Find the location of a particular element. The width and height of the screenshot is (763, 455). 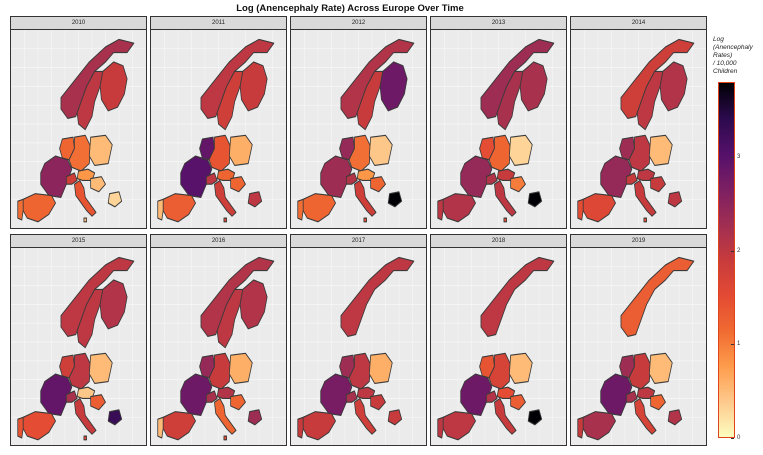

facet-panel-2011: 2011 is located at coordinates (218, 122).